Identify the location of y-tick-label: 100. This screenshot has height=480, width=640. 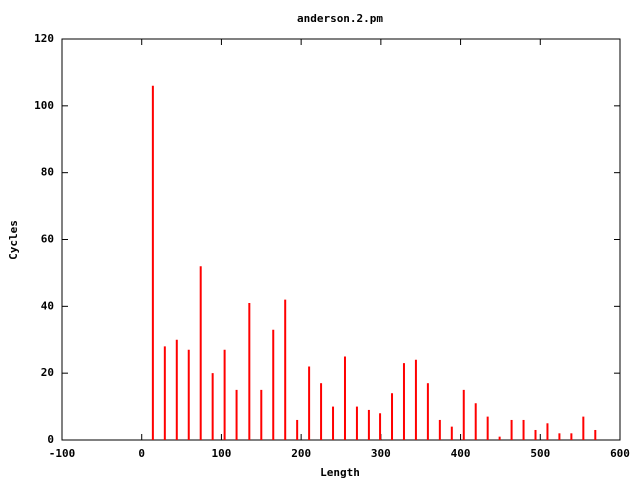
(44, 105).